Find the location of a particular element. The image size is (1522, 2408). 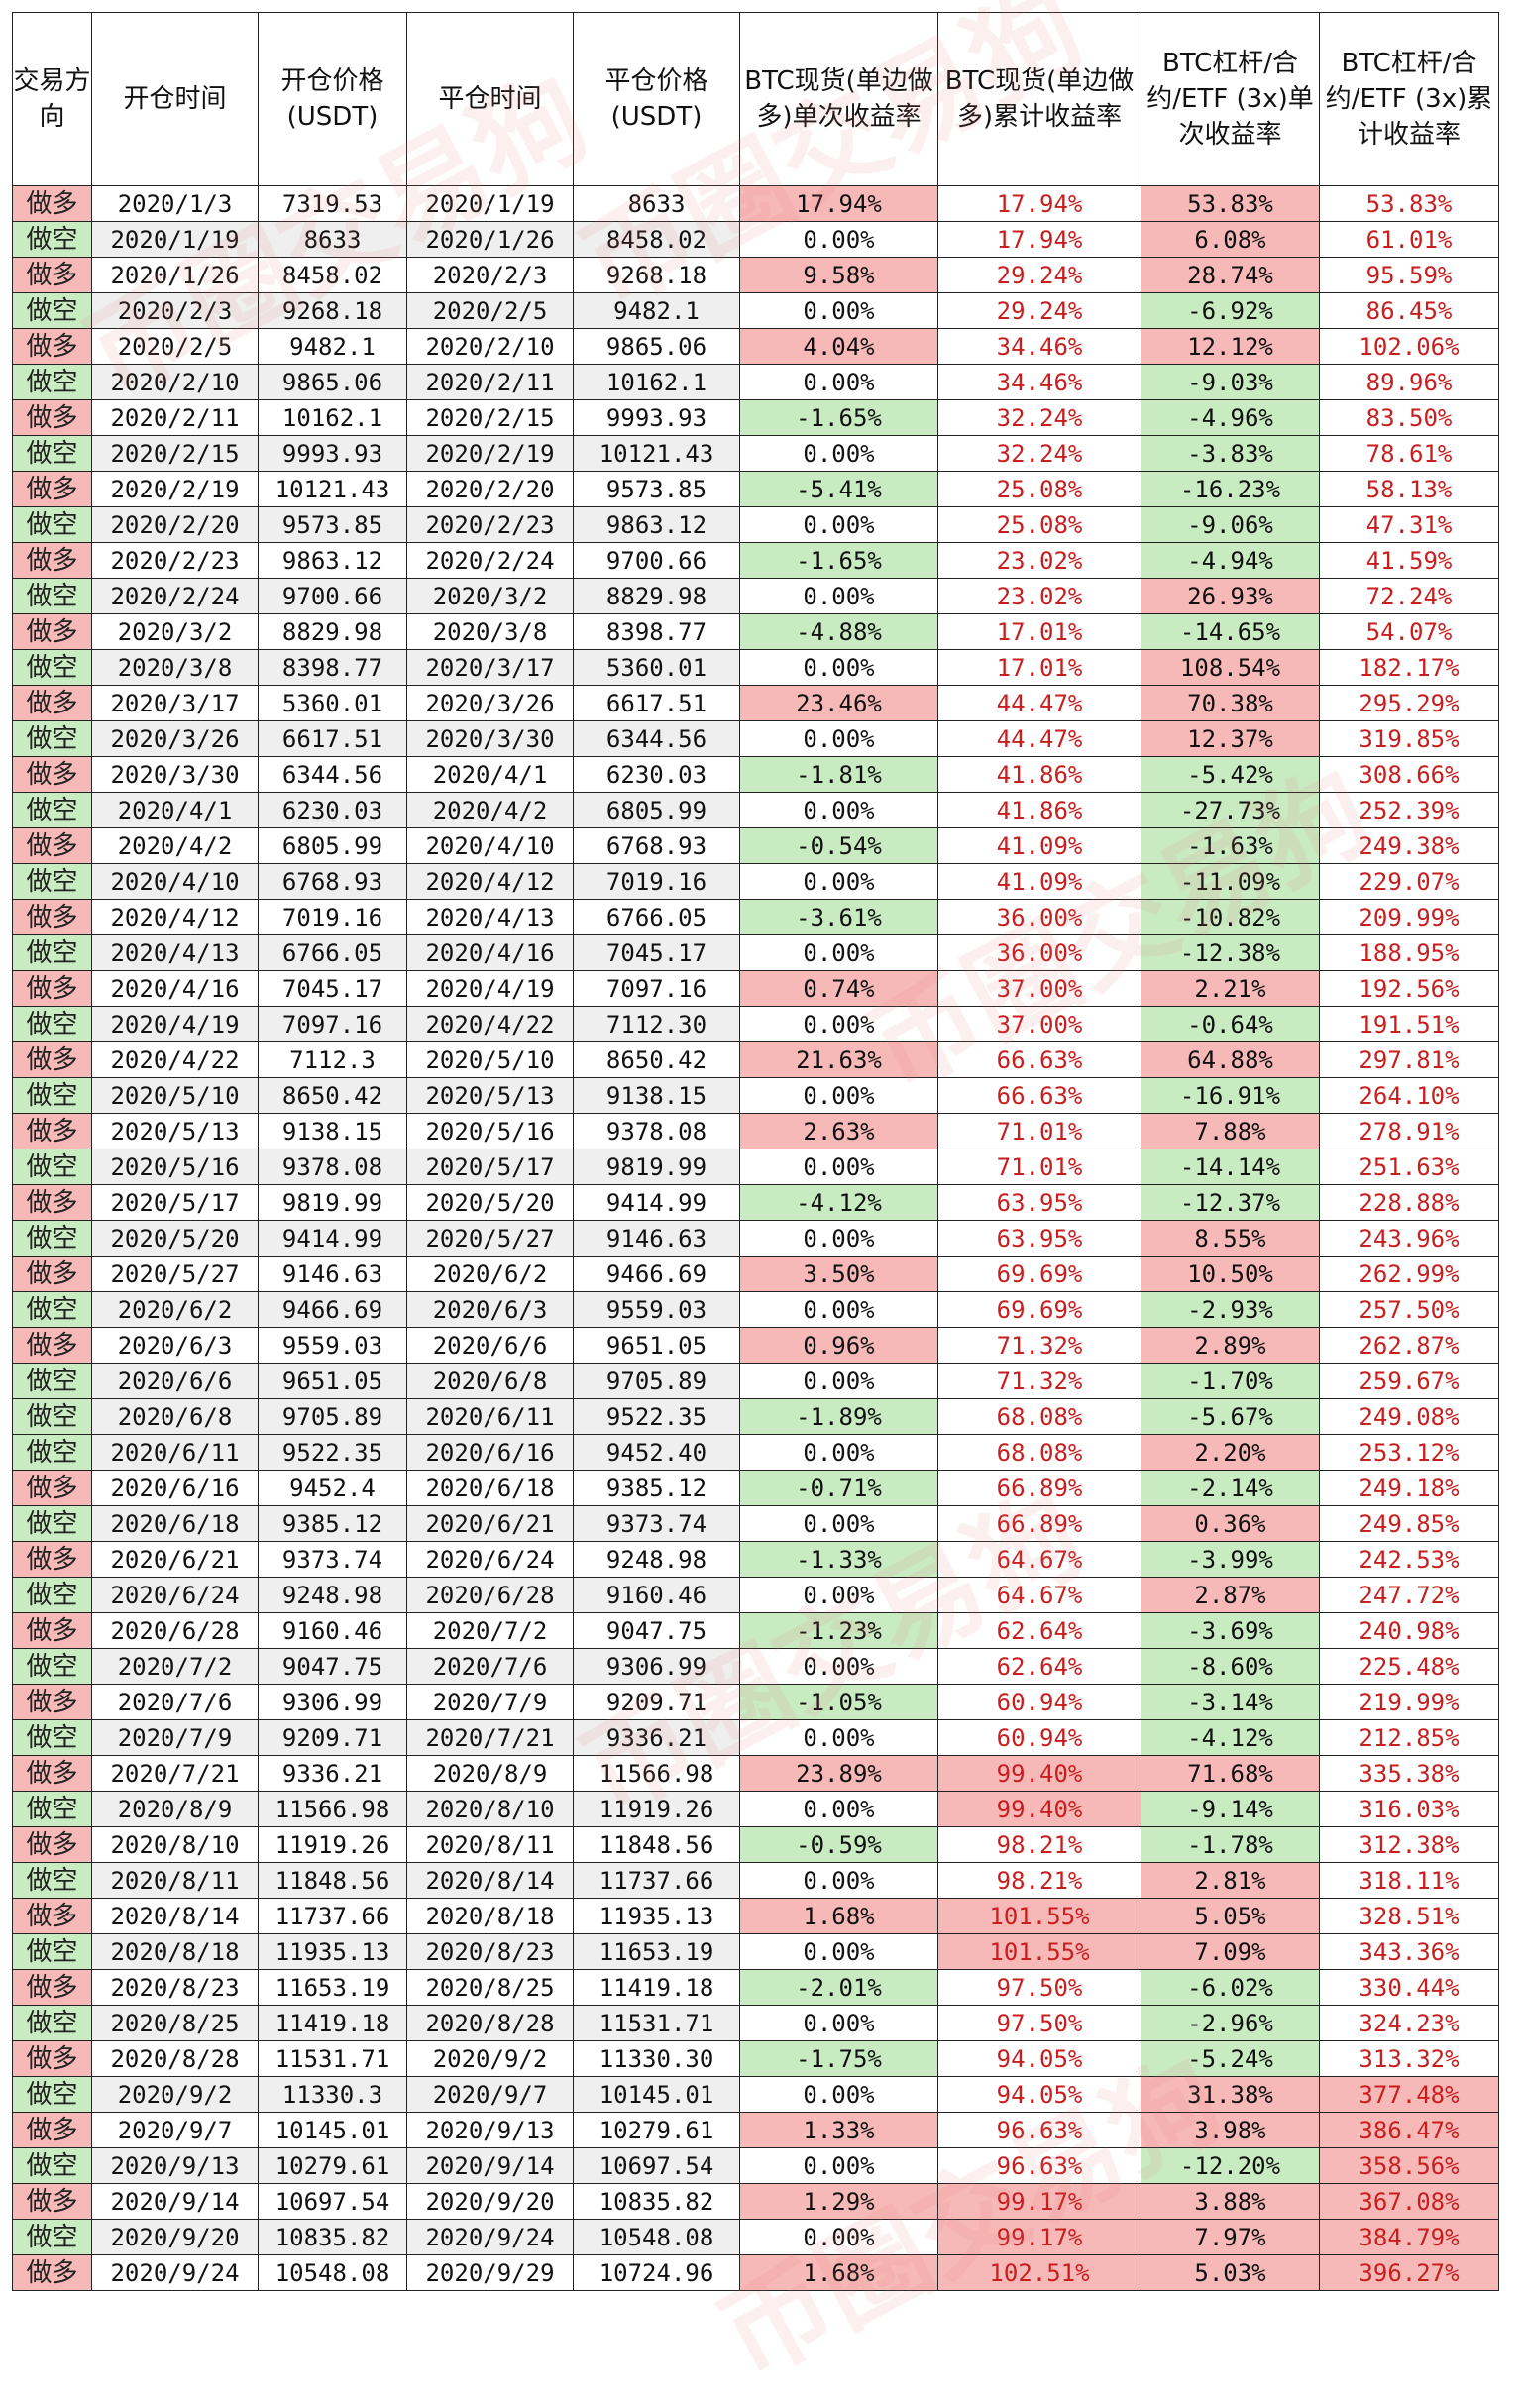

open-price-cell: 9138.15 is located at coordinates (332, 1131).